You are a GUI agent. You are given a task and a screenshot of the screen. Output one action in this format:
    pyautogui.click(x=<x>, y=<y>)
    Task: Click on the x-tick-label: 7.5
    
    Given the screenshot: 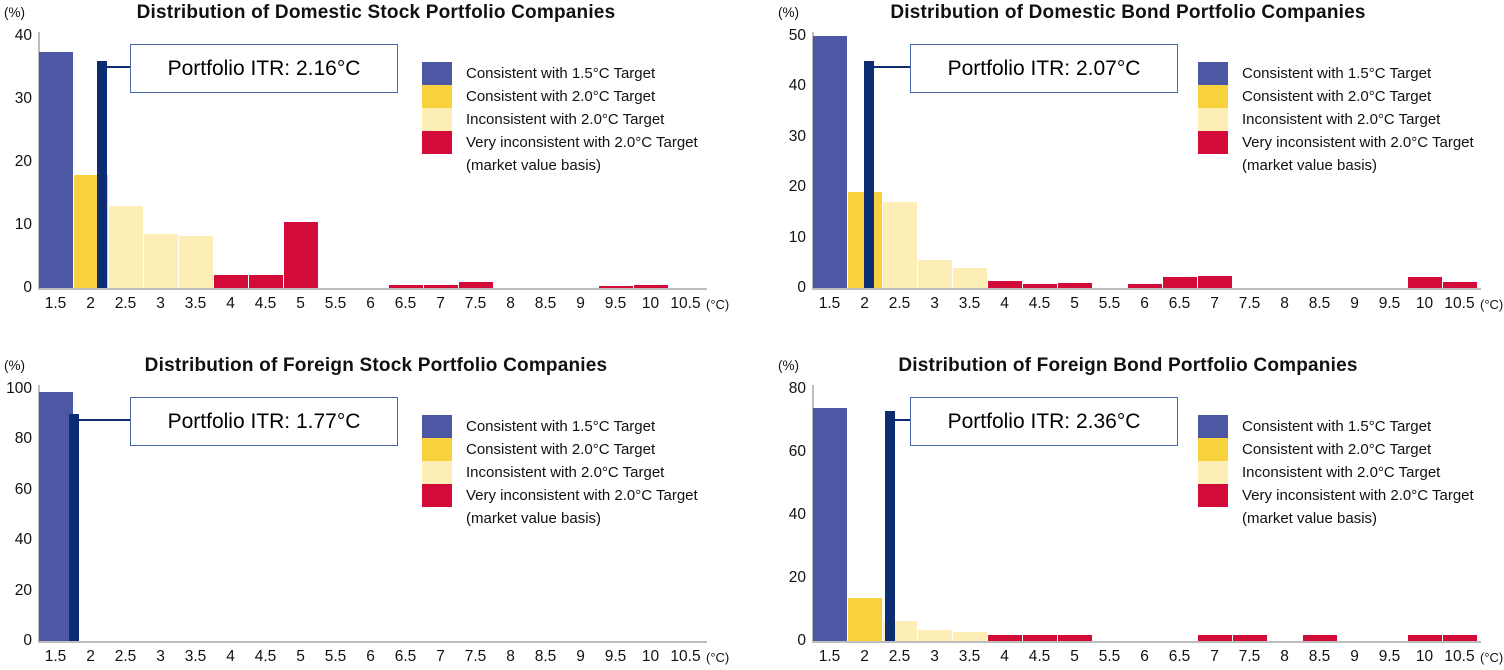 What is the action you would take?
    pyautogui.click(x=475, y=656)
    